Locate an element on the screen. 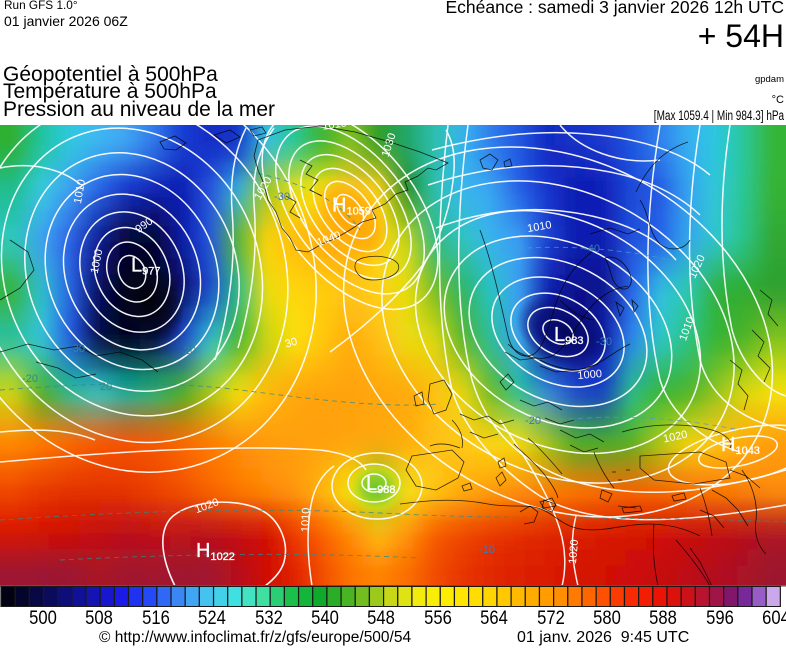 This screenshot has width=786, height=648. svg-text: 30 is located at coordinates (291, 343).